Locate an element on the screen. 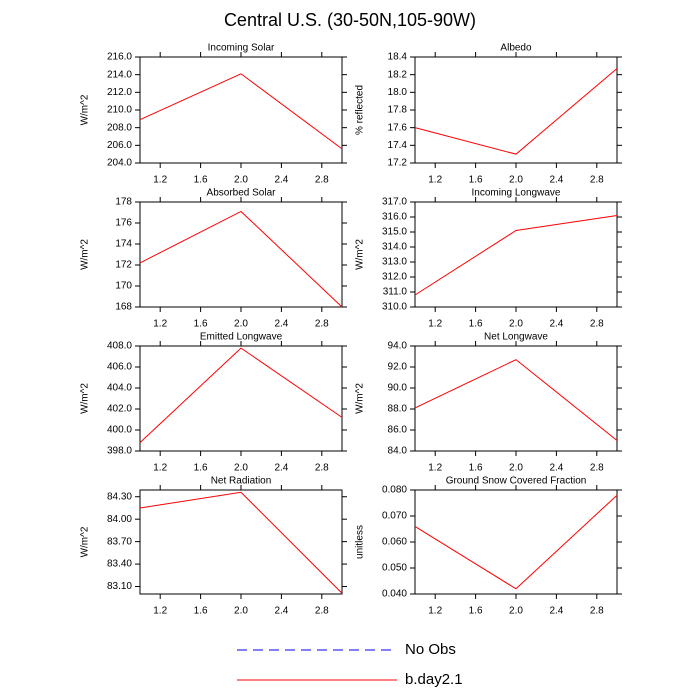  panel-title: Emitted Longwave is located at coordinates (241, 337).